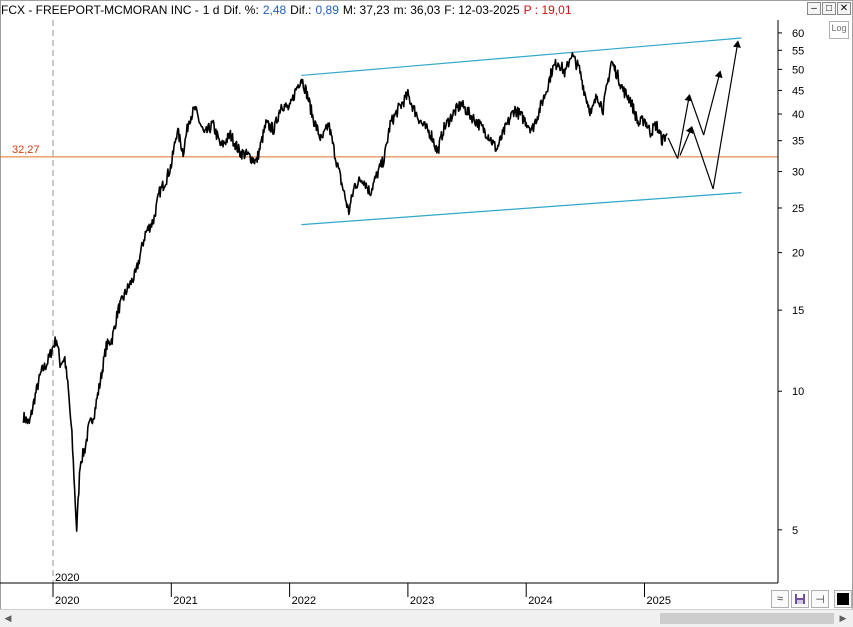 This screenshot has width=853, height=627. Describe the element at coordinates (798, 91) in the screenshot. I see `y-tick-label: 45` at that location.